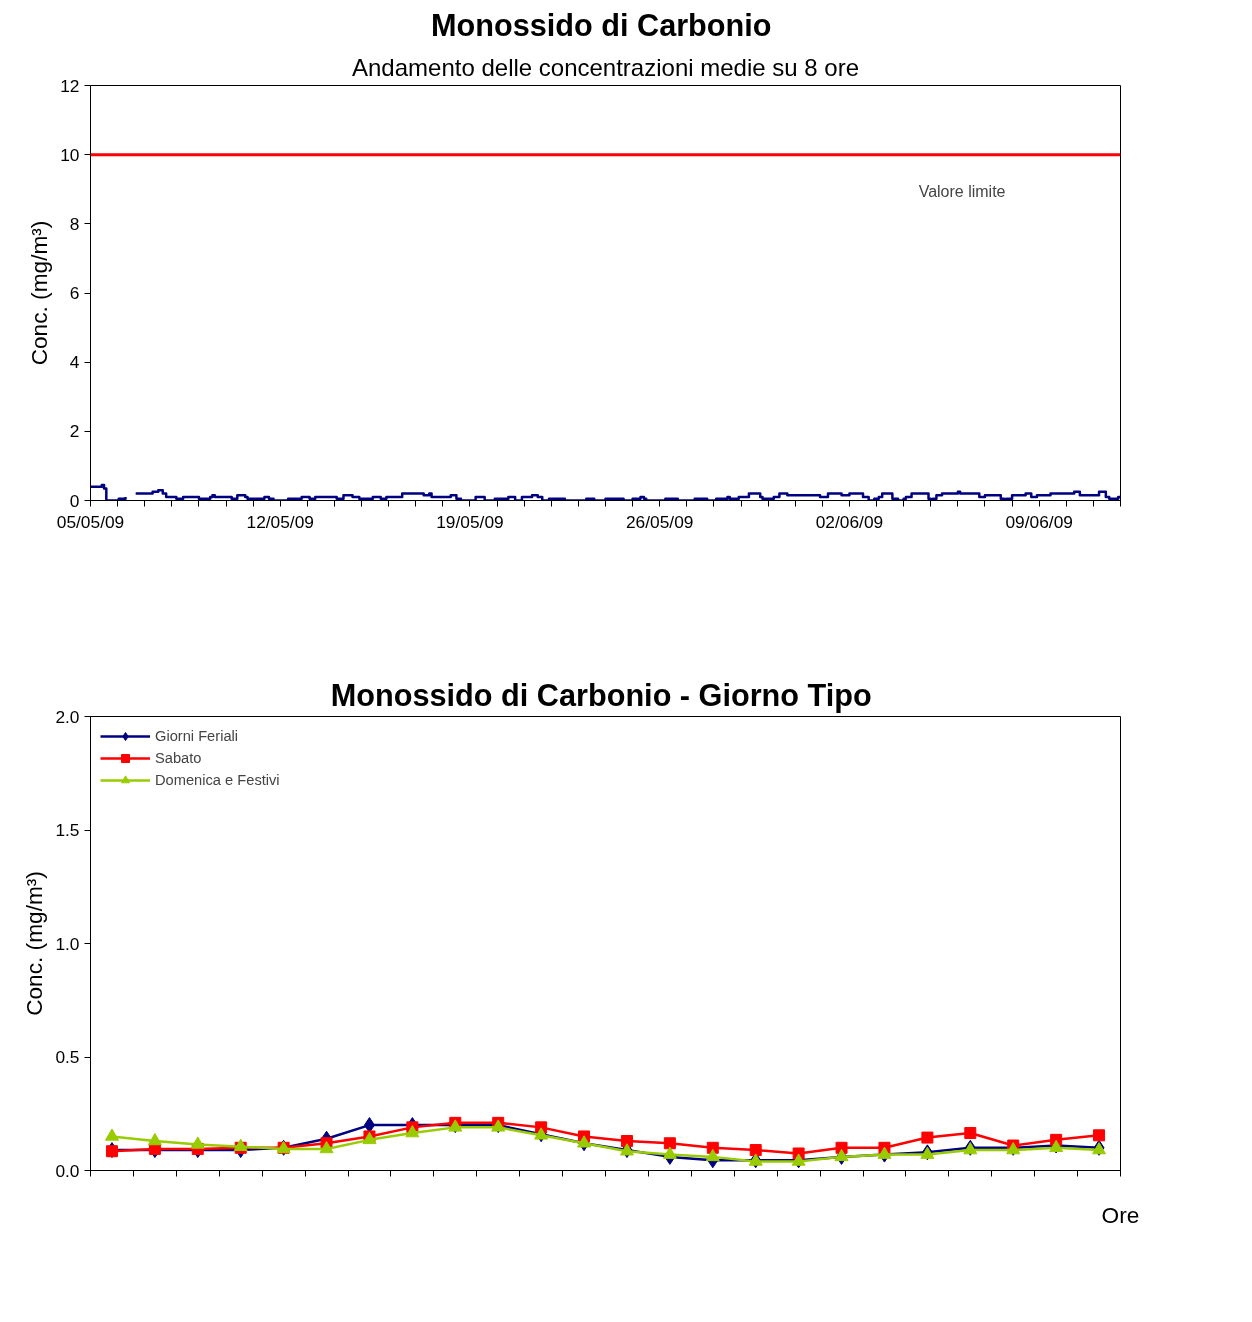 Image resolution: width=1252 pixels, height=1322 pixels. I want to click on x-tick-label: 09/06/09, so click(1039, 521).